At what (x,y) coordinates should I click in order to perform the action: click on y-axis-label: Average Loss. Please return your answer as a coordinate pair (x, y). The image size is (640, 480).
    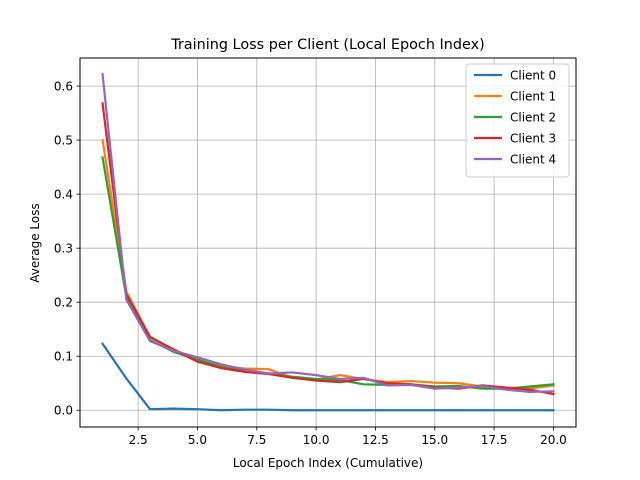
    Looking at the image, I should click on (35, 242).